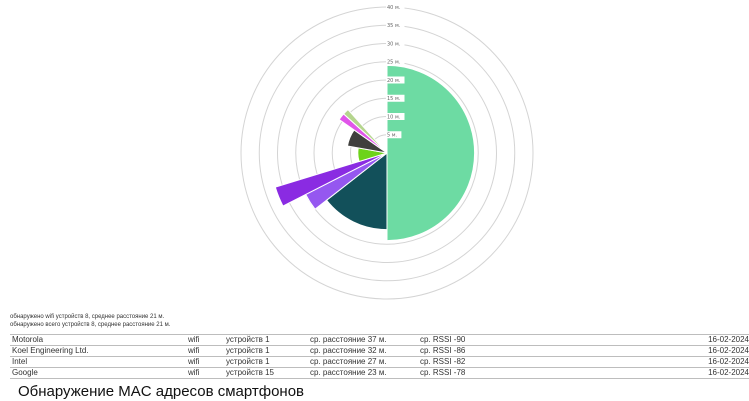 This screenshot has width=749, height=401. I want to click on tick-label: 15 м., so click(394, 99).